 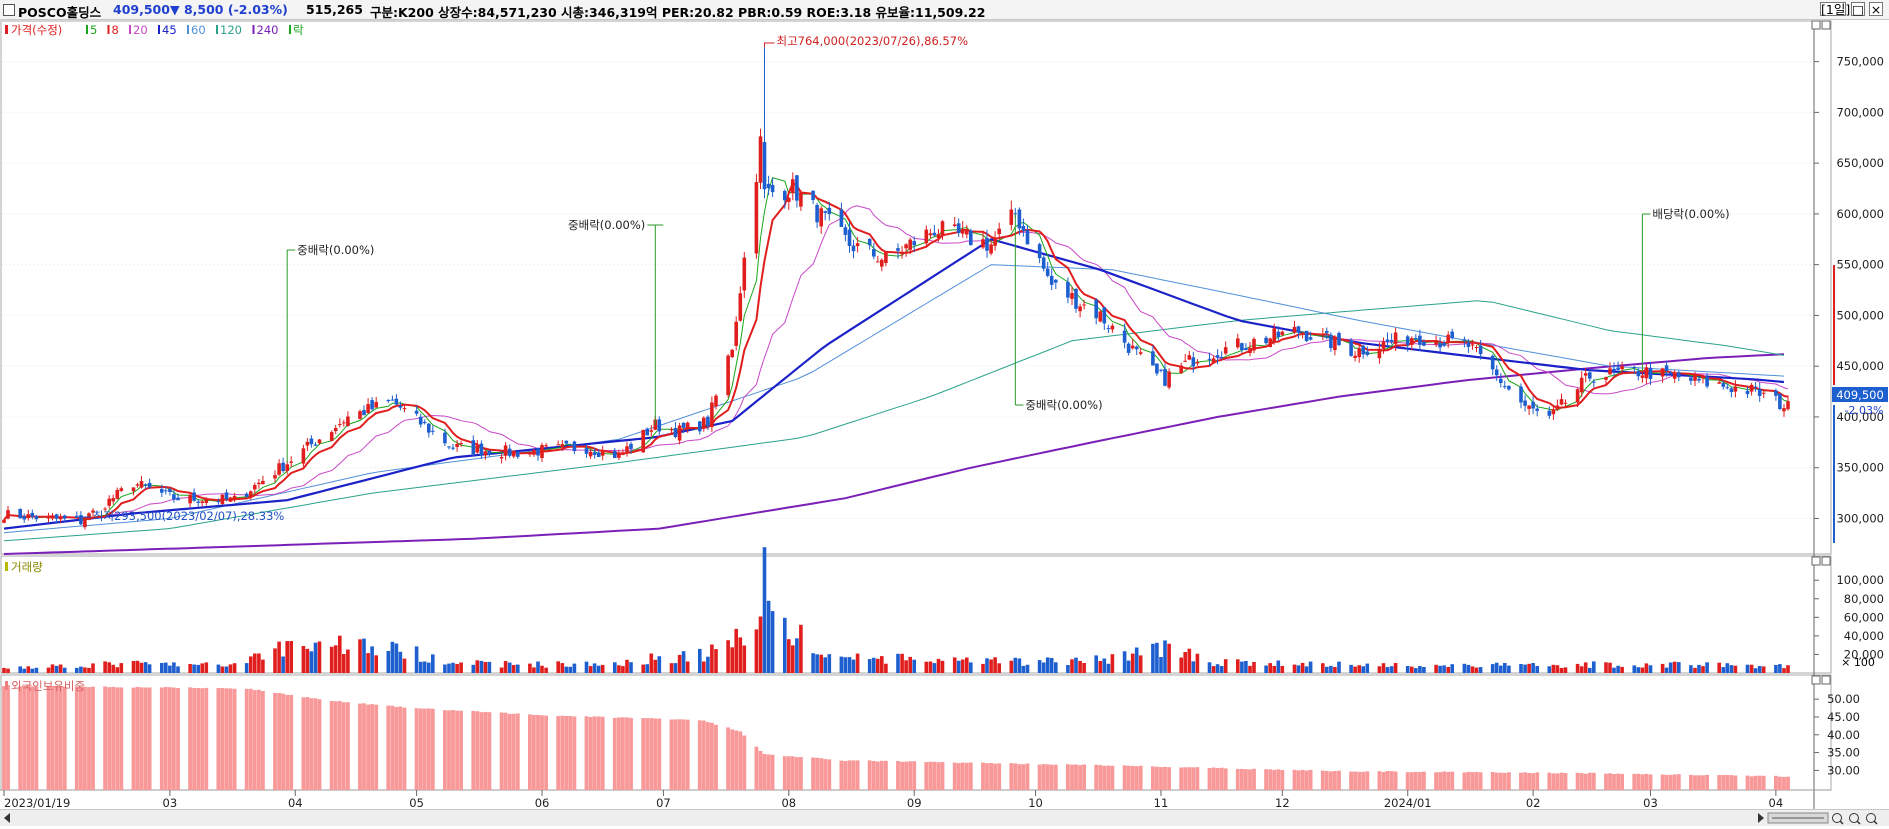 What do you see at coordinates (1761, 818) in the screenshot?
I see `scroll-right-icon` at bounding box center [1761, 818].